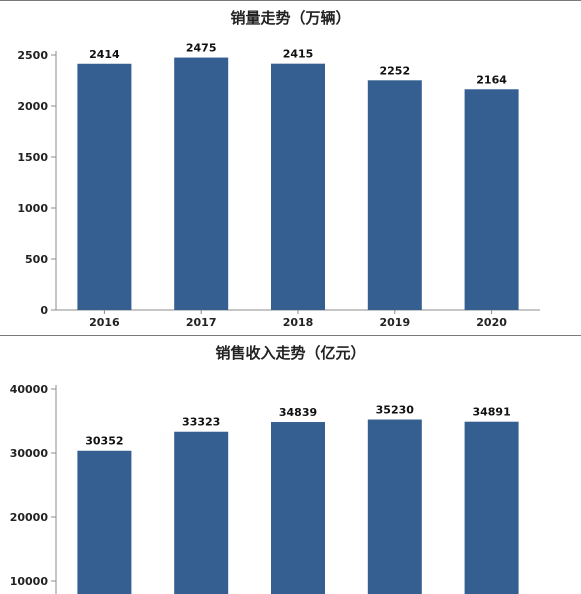  I want to click on y-tick-label: 2500, so click(32, 55).